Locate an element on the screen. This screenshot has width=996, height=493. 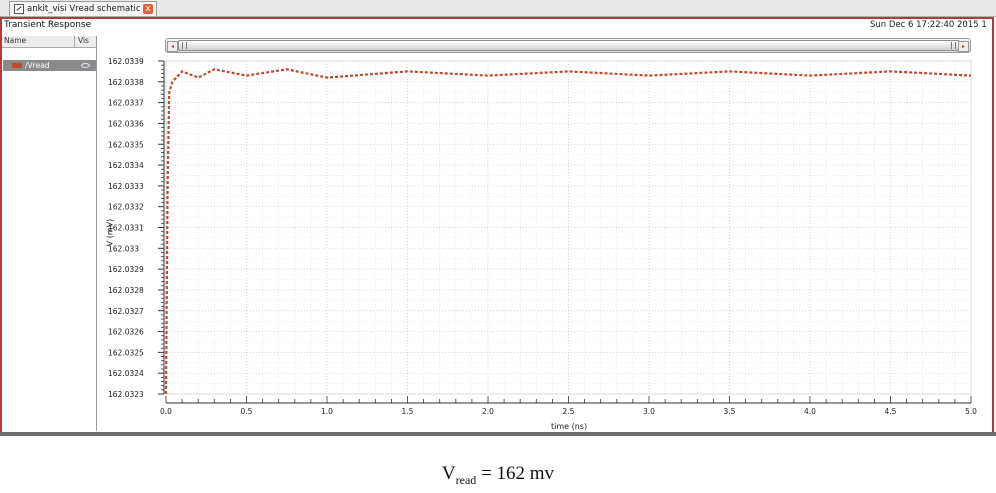
x-axis-title: time (ns) is located at coordinates (569, 426).